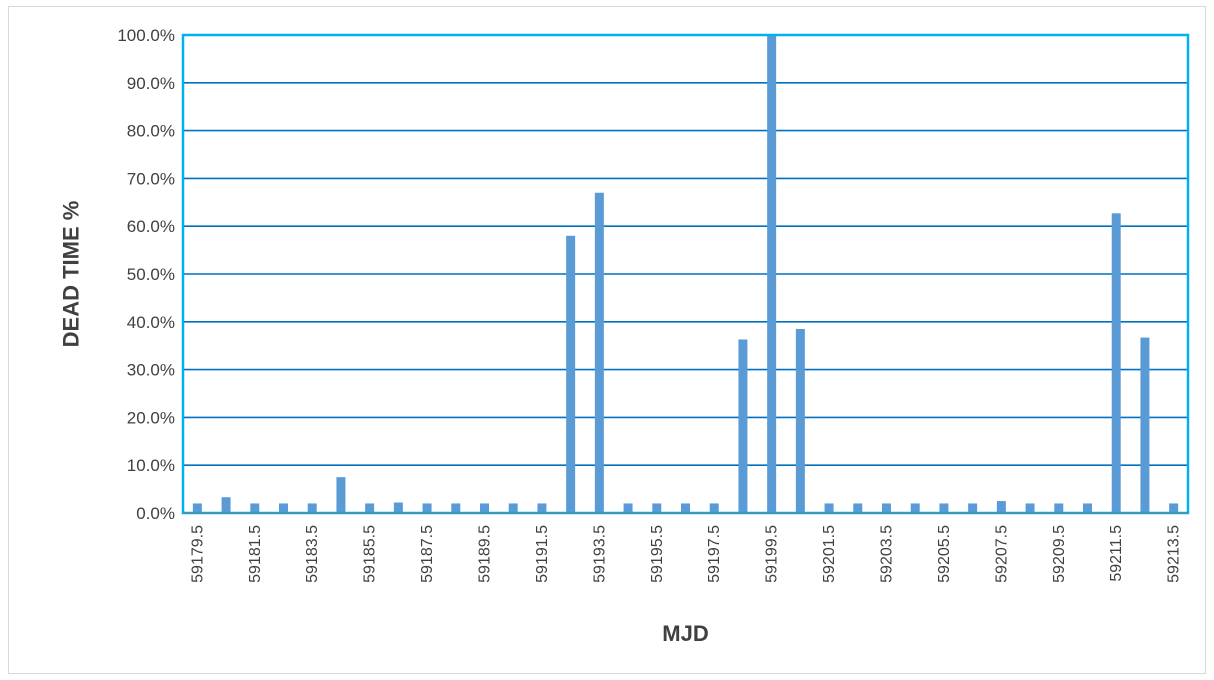  I want to click on y-tick-label: 0.0%, so click(155, 513).